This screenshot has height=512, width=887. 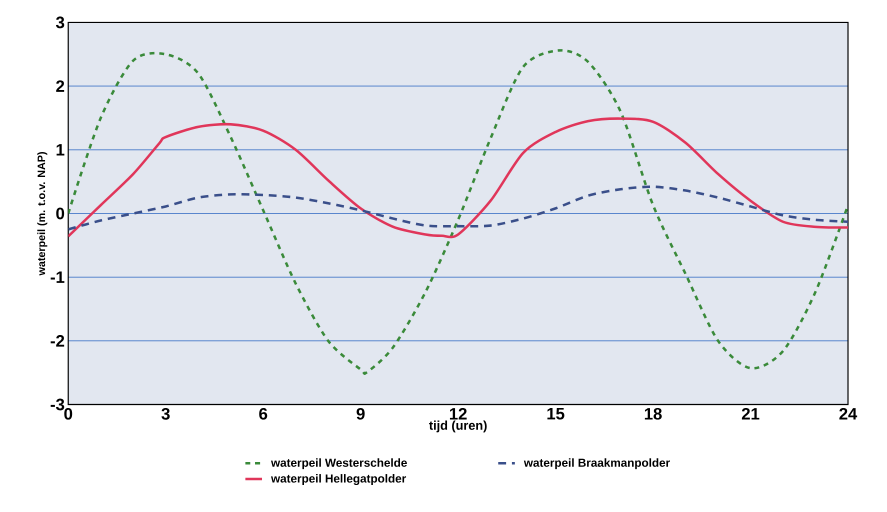 What do you see at coordinates (60, 150) in the screenshot?
I see `y-tick-label: 1` at bounding box center [60, 150].